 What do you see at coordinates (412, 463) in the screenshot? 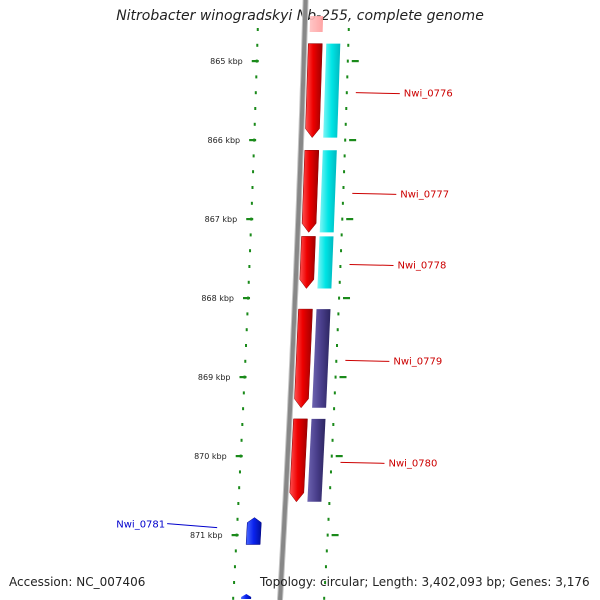
I see `gene-label: Nwi_0780` at bounding box center [412, 463].